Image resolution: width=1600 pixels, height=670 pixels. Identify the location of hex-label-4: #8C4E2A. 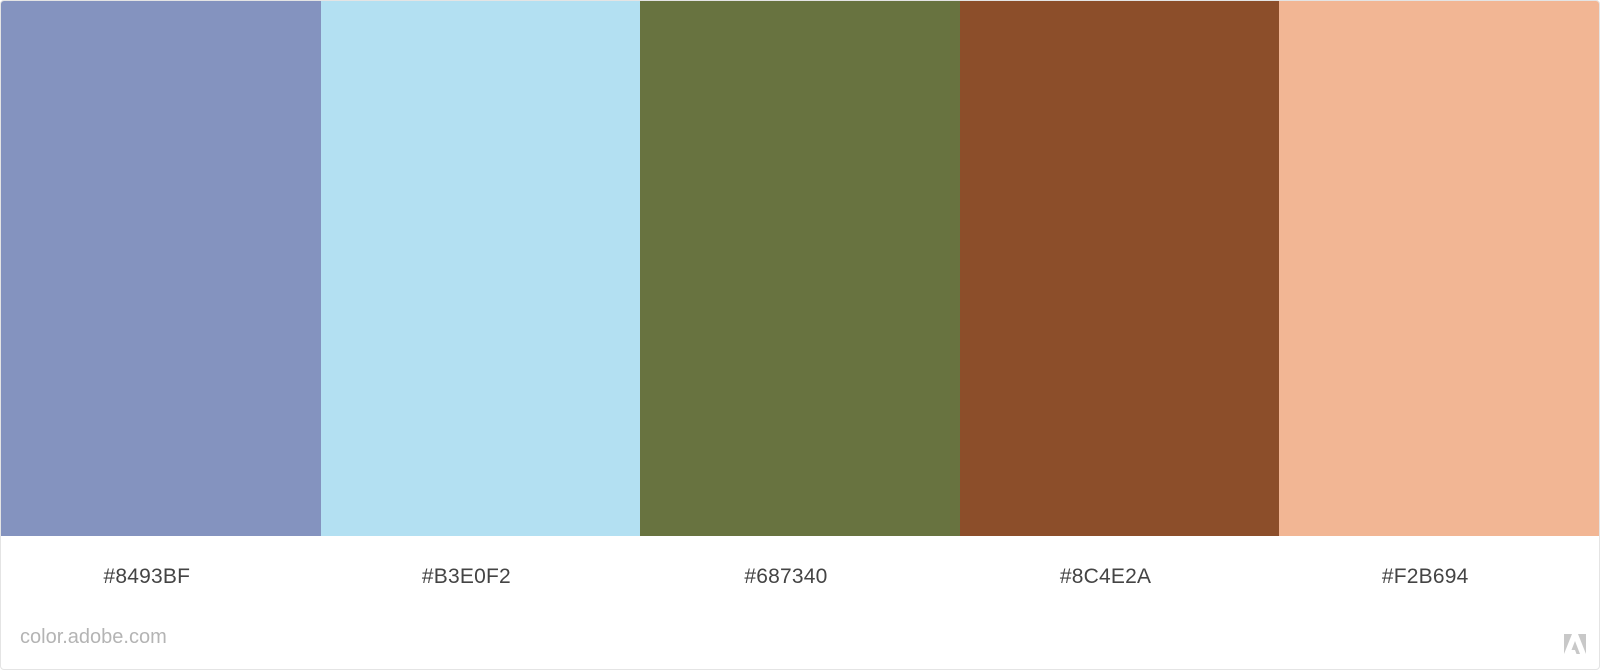
(1105, 576).